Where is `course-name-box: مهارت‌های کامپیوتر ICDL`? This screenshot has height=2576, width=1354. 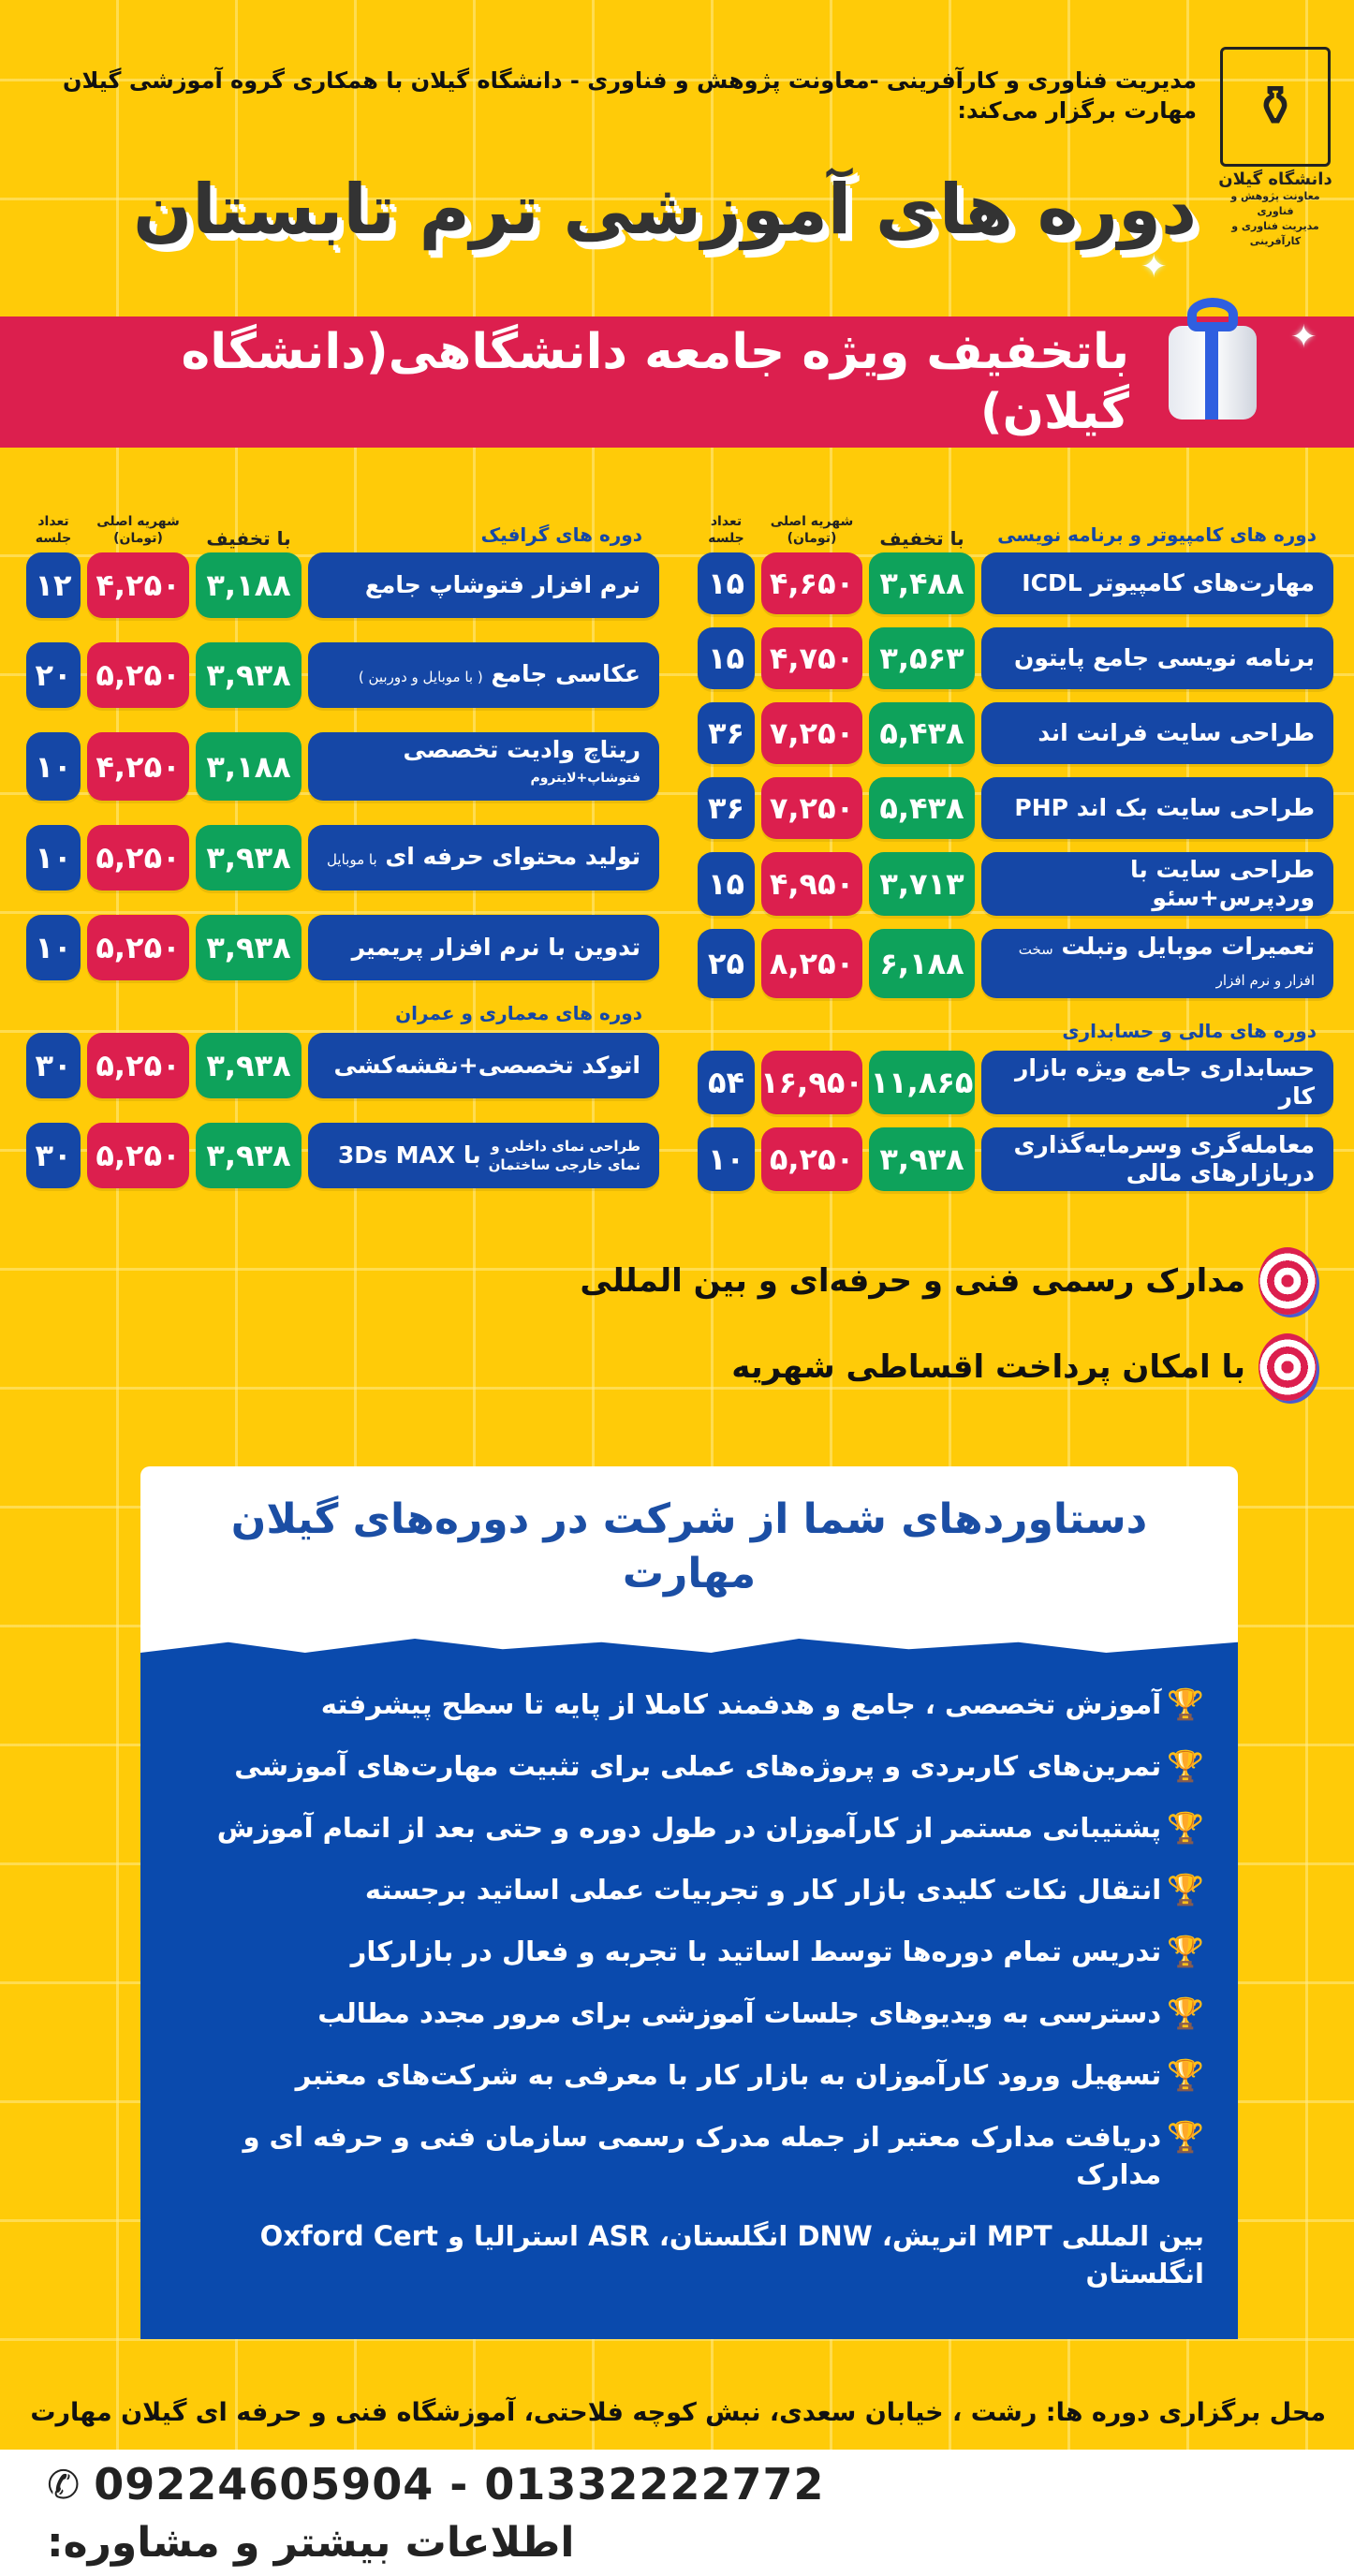
course-name-box: مهارت‌های کامپیوتر ICDL is located at coordinates (1157, 583).